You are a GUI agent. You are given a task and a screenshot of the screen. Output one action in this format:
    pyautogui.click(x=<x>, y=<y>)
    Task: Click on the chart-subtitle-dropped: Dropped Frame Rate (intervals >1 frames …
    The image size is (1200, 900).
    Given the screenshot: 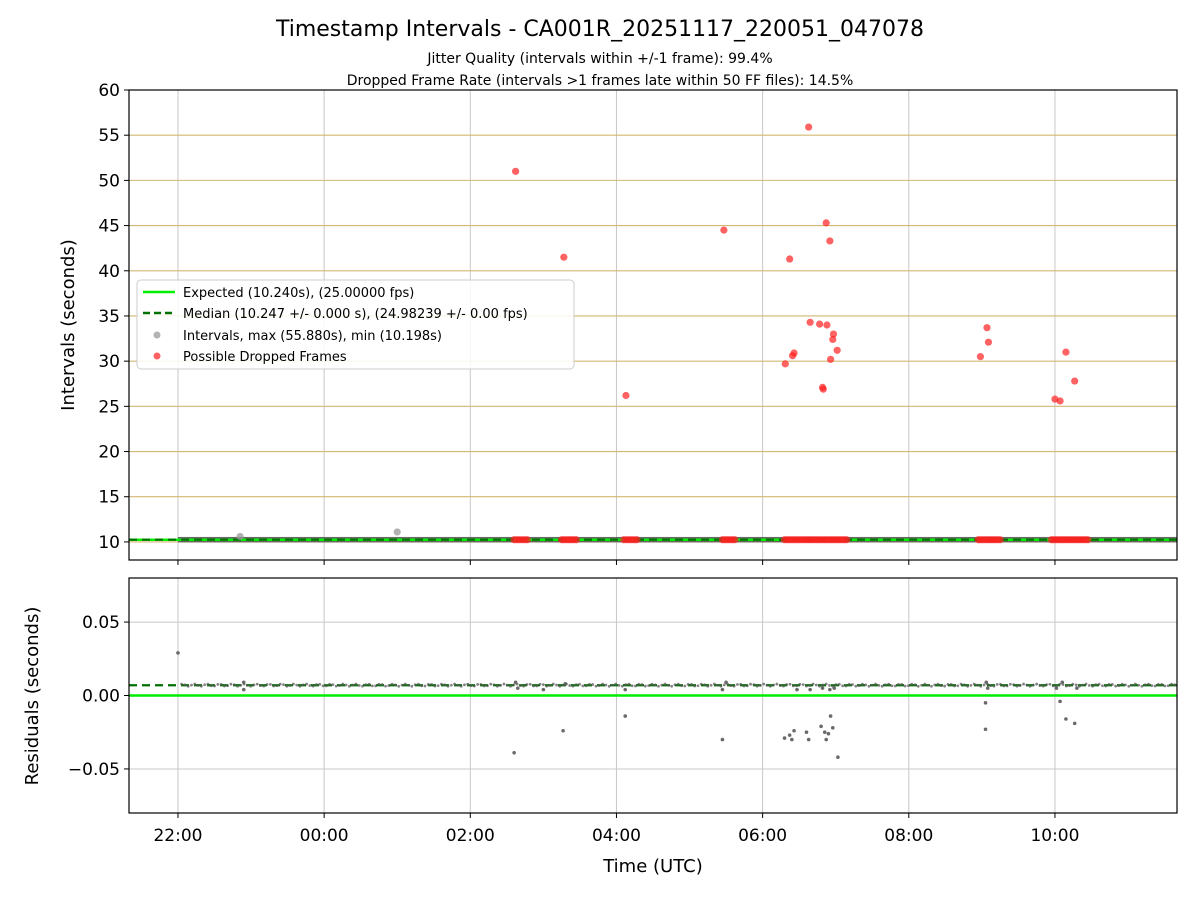 What is the action you would take?
    pyautogui.click(x=600, y=81)
    